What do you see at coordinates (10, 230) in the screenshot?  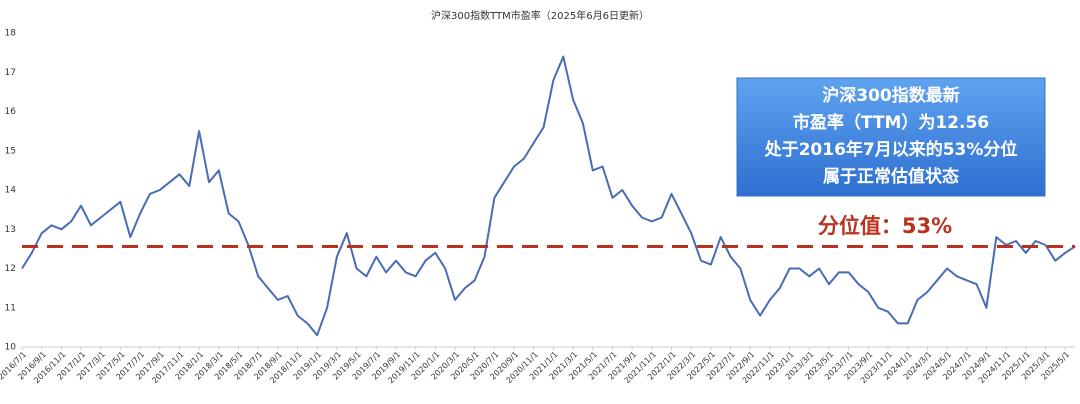 I see `y-tick-label: 13` at bounding box center [10, 230].